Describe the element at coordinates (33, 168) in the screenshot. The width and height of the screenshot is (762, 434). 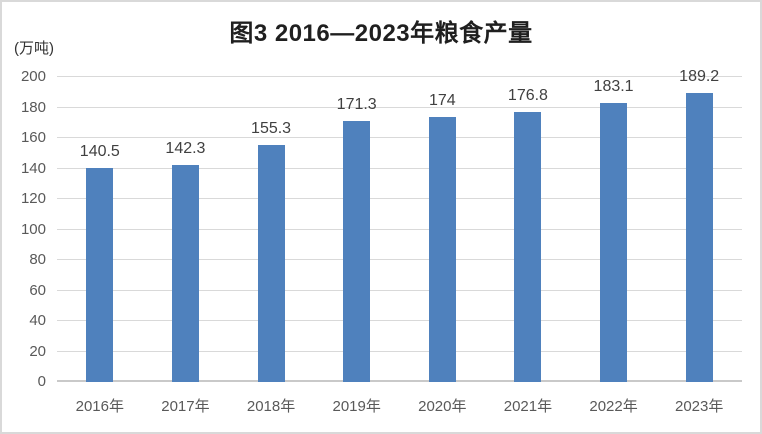
I see `y-tick-label: 140` at that location.